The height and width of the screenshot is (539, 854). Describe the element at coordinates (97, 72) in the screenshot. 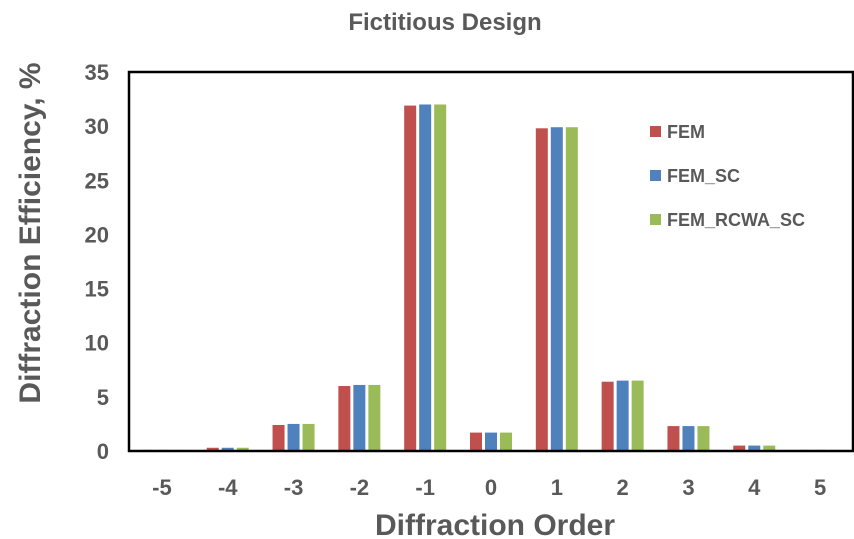

I see `y-tick-label: 35` at that location.